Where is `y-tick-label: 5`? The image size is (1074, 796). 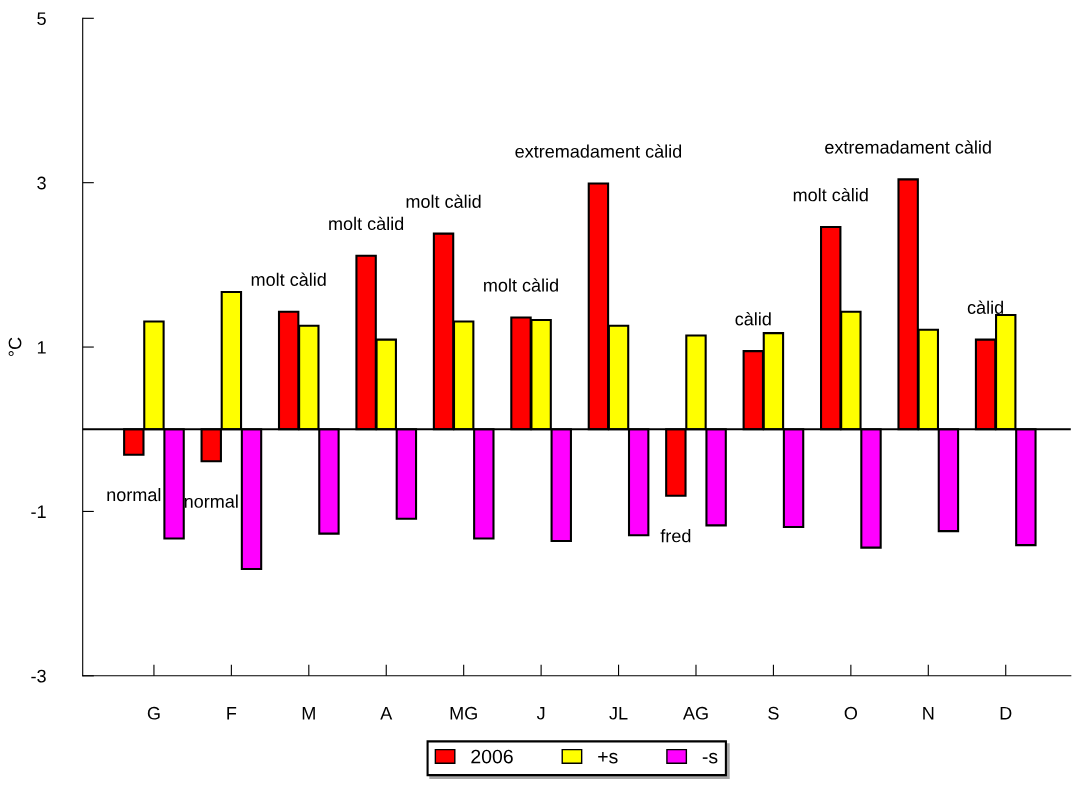
y-tick-label: 5 is located at coordinates (41, 19).